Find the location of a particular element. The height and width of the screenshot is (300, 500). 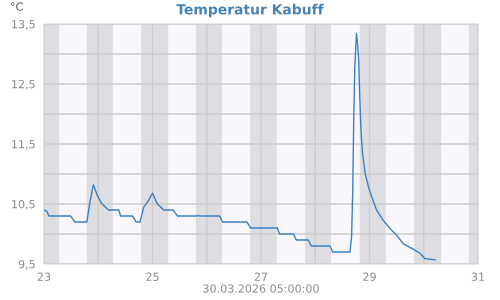

y-tick-label: 13,5 is located at coordinates (23, 25).